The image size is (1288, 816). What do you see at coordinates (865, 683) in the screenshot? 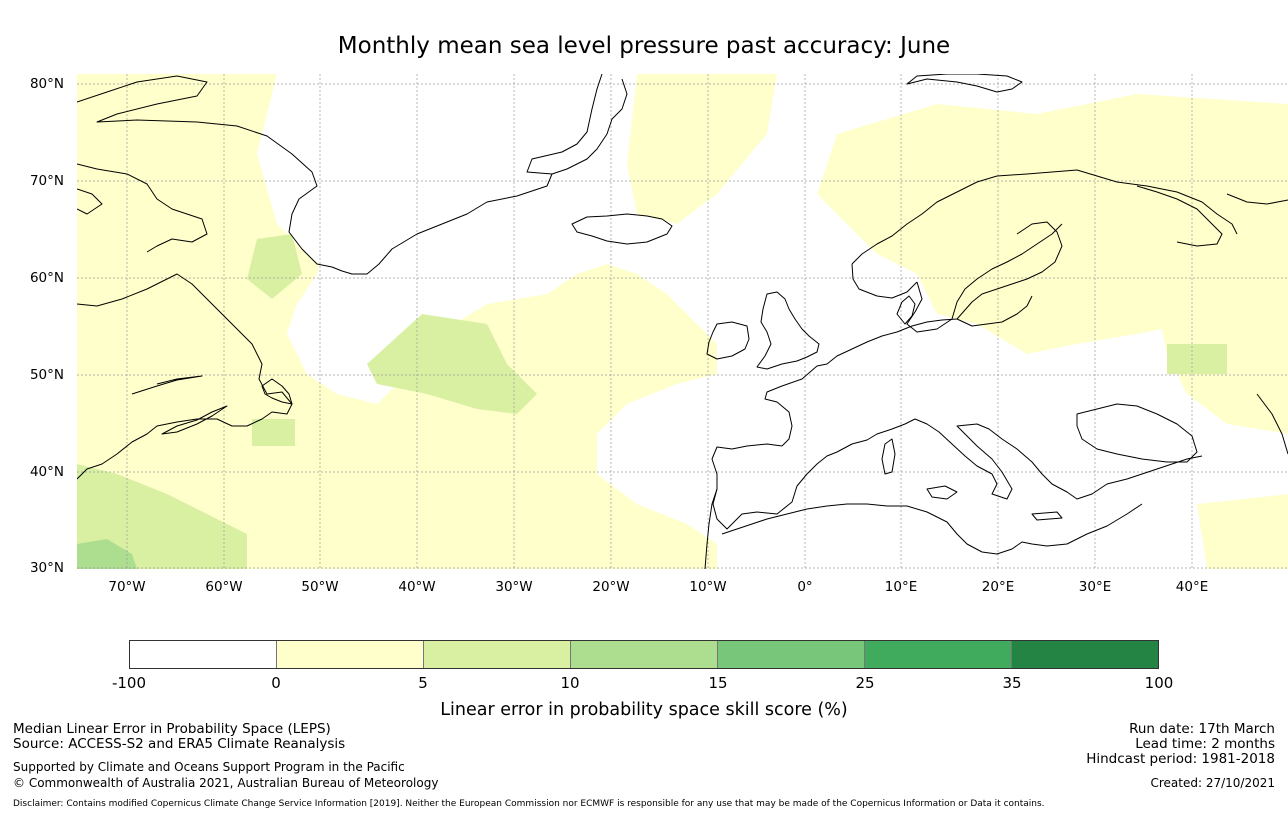
I see `colorbar-tick: 25` at bounding box center [865, 683].